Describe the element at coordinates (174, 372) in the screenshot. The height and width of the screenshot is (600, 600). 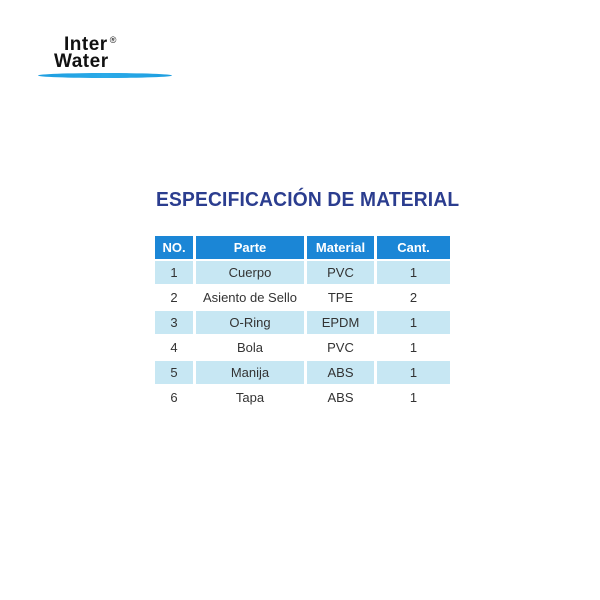
I see `table-cell: 5` at that location.